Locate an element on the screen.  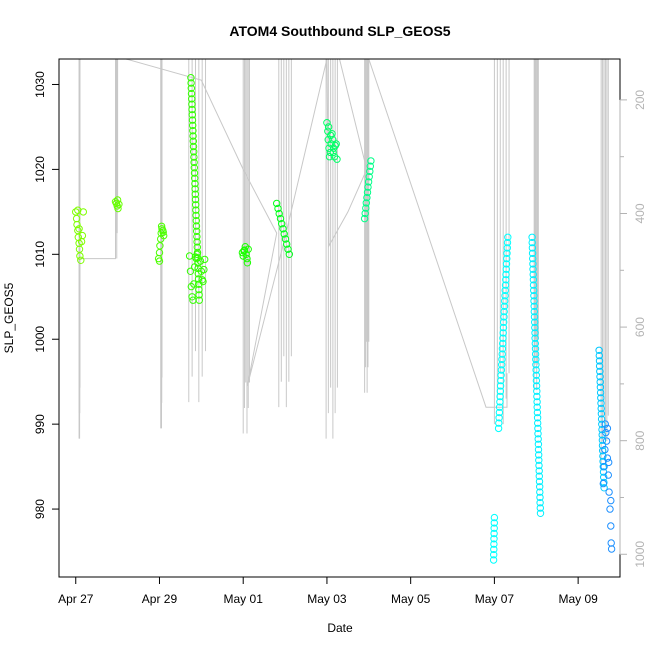
y-tick-label: 1000 is located at coordinates (40, 339).